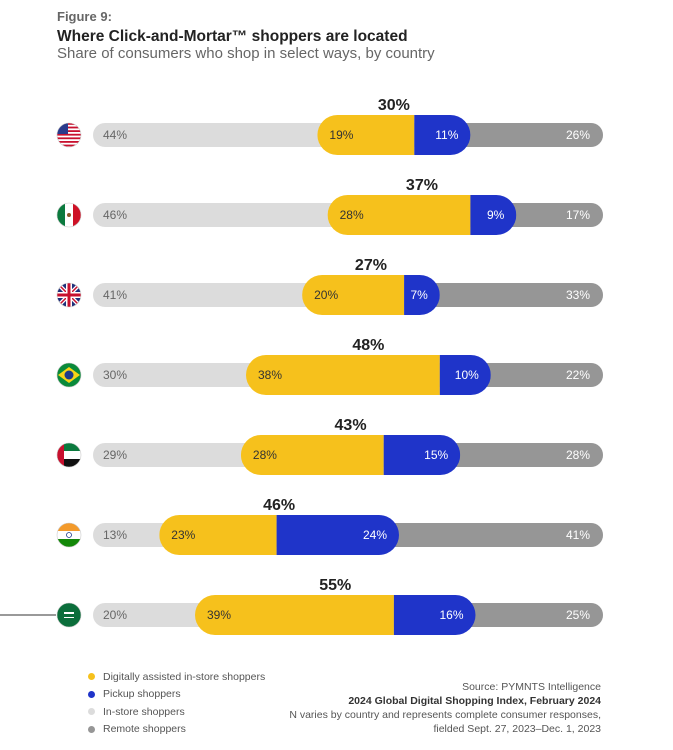 The image size is (673, 750). I want to click on label-total: 48%, so click(368, 345).